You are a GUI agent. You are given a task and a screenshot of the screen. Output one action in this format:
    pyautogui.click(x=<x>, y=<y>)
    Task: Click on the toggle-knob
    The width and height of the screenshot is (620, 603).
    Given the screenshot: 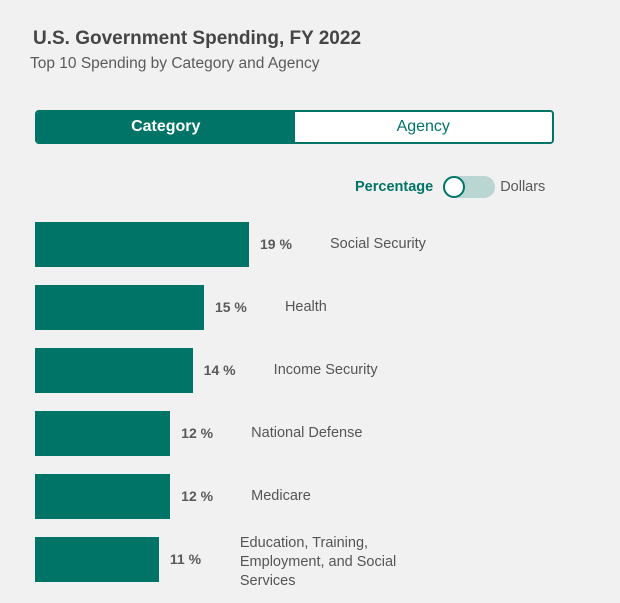 What is the action you would take?
    pyautogui.click(x=454, y=187)
    